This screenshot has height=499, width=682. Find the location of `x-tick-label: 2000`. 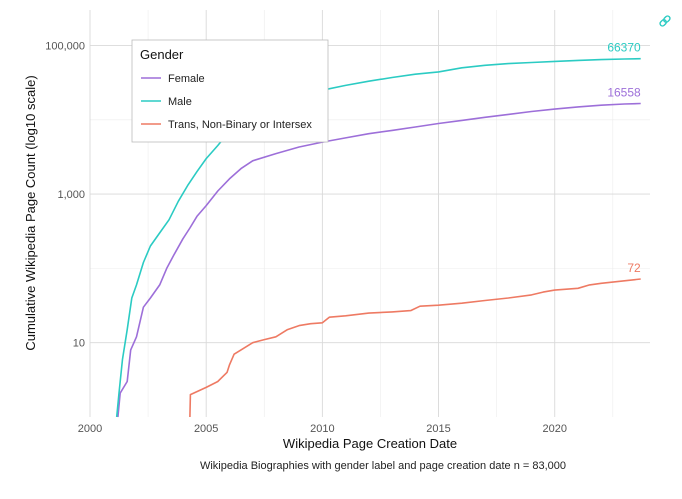

x-tick-label: 2000 is located at coordinates (90, 429).